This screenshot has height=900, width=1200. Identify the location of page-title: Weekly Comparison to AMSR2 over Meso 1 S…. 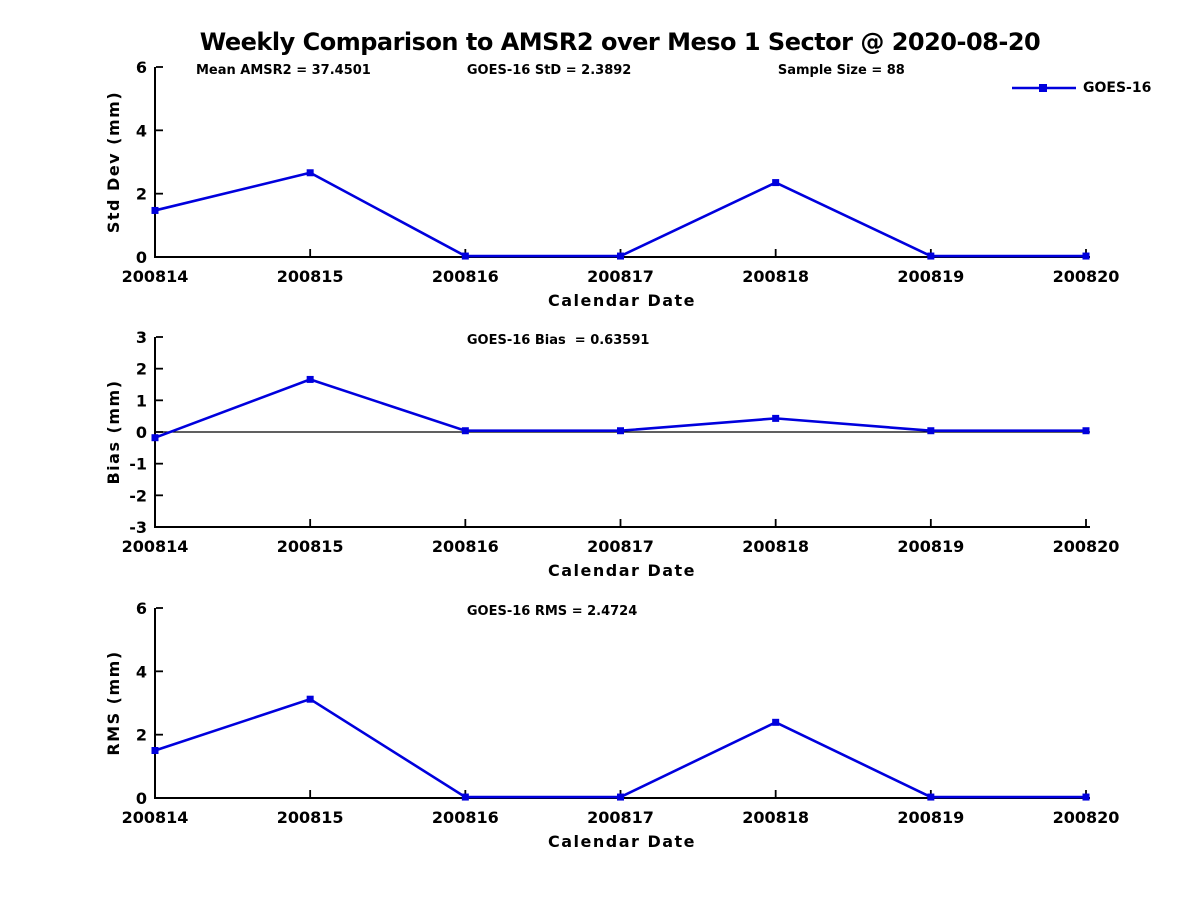
(620, 42).